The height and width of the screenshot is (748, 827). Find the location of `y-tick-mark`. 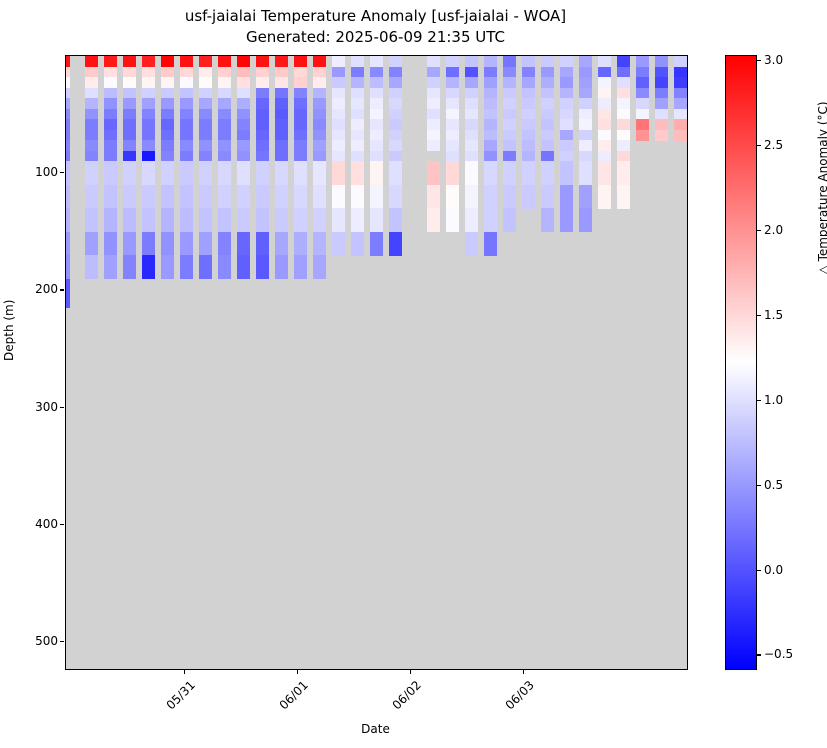

y-tick-mark is located at coordinates (62, 290).